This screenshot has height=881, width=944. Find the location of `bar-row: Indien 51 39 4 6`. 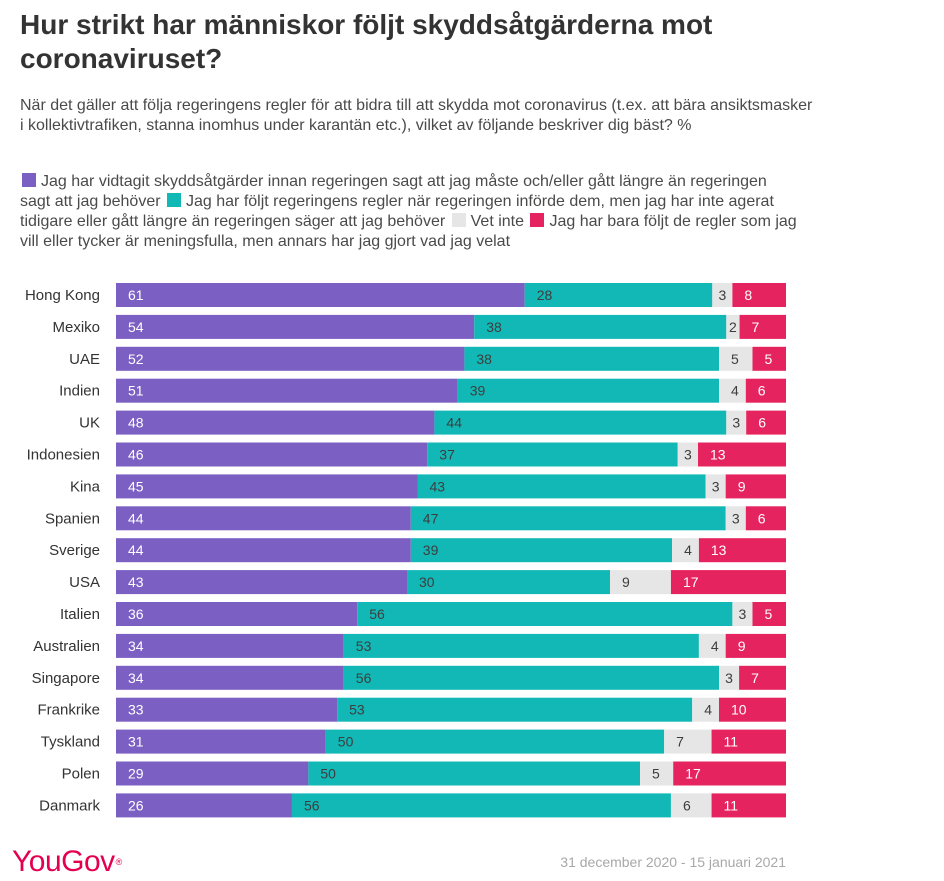

bar-row: Indien 51 39 4 6 is located at coordinates (422, 390).